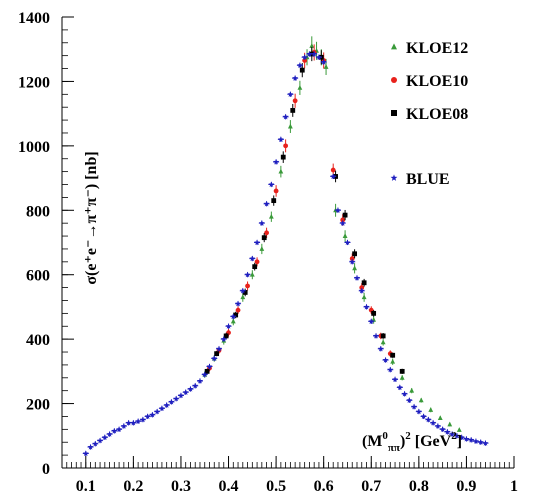  Describe the element at coordinates (431, 441) in the screenshot. I see `x-axis-title-part: [GeV` at that location.